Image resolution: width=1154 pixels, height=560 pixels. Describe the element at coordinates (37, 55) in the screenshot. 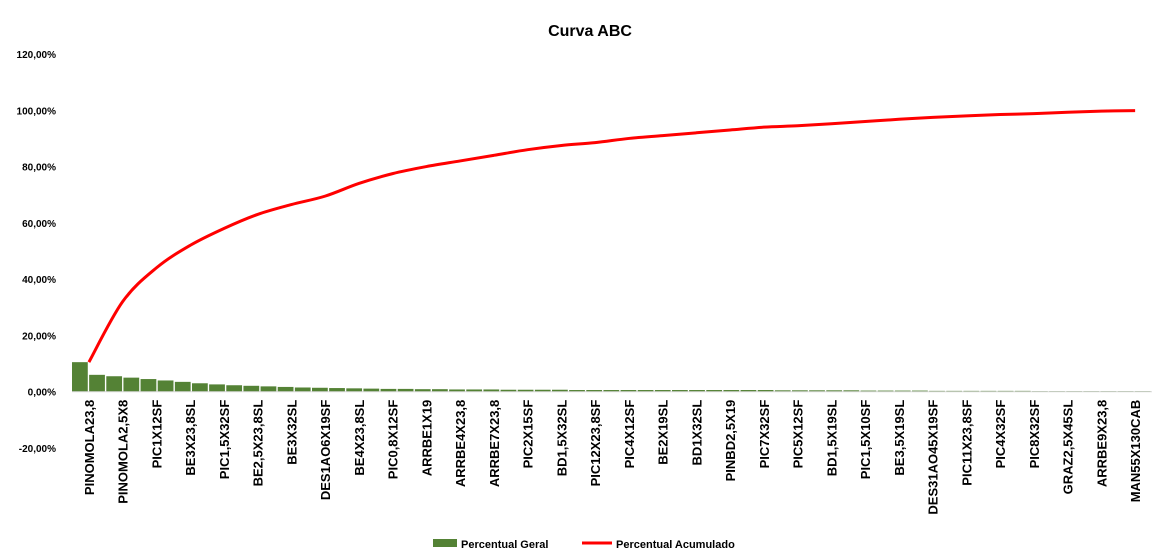

I see `y-tick-label: 120,00%` at that location.